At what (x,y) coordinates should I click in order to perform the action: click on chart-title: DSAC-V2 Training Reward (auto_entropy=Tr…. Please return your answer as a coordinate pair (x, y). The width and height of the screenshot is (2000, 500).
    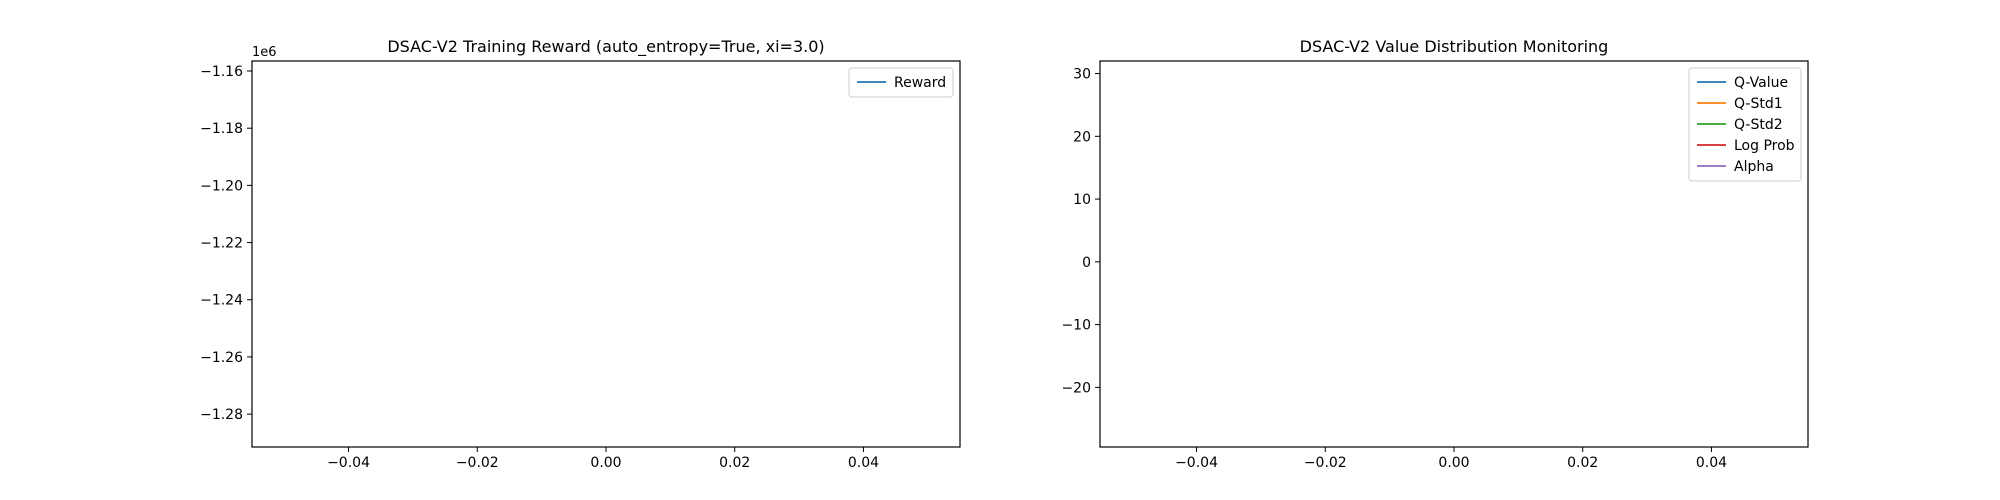
    Looking at the image, I should click on (605, 47).